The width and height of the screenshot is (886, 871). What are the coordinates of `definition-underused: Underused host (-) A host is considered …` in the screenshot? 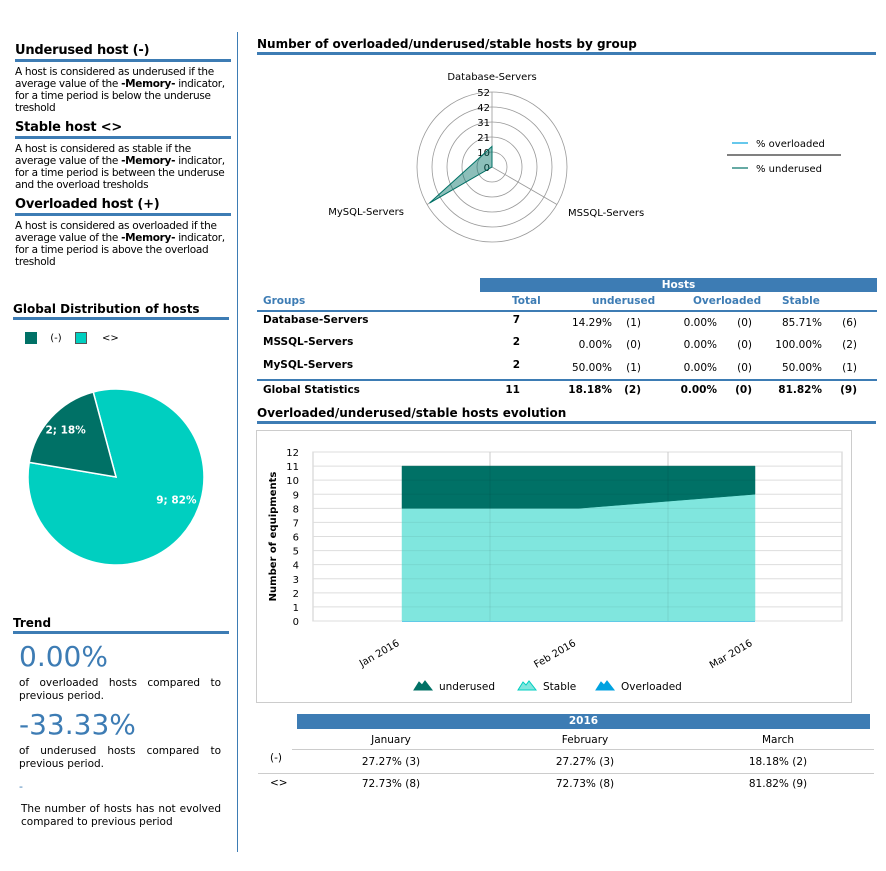 It's located at (123, 78).